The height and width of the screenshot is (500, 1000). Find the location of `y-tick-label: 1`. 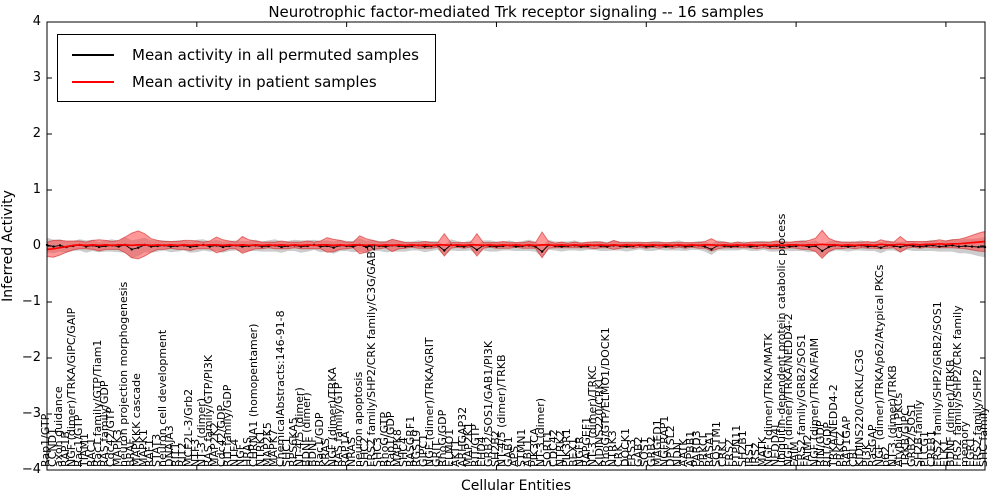

y-tick-label: 1 is located at coordinates (36, 189).